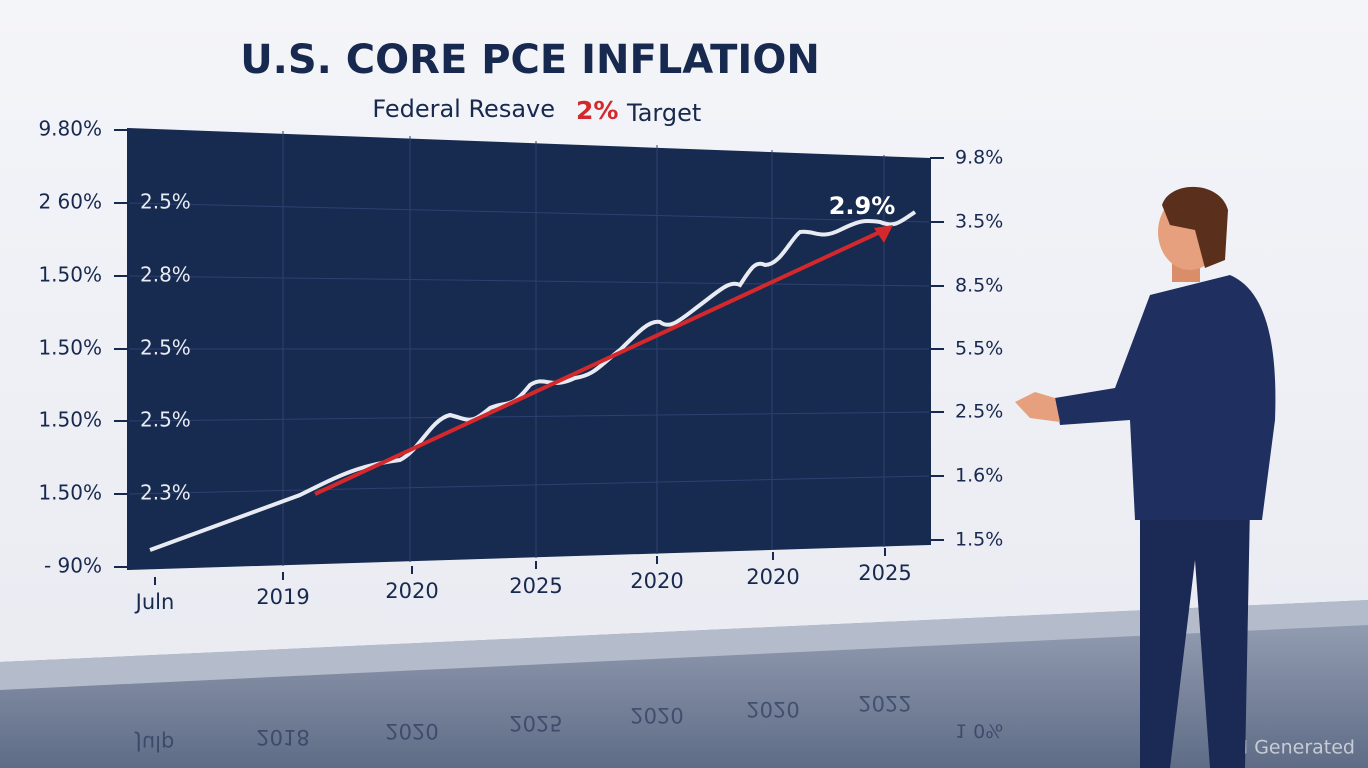 The image size is (1368, 768). What do you see at coordinates (165, 493) in the screenshot?
I see `inner-label: 2.3%` at bounding box center [165, 493].